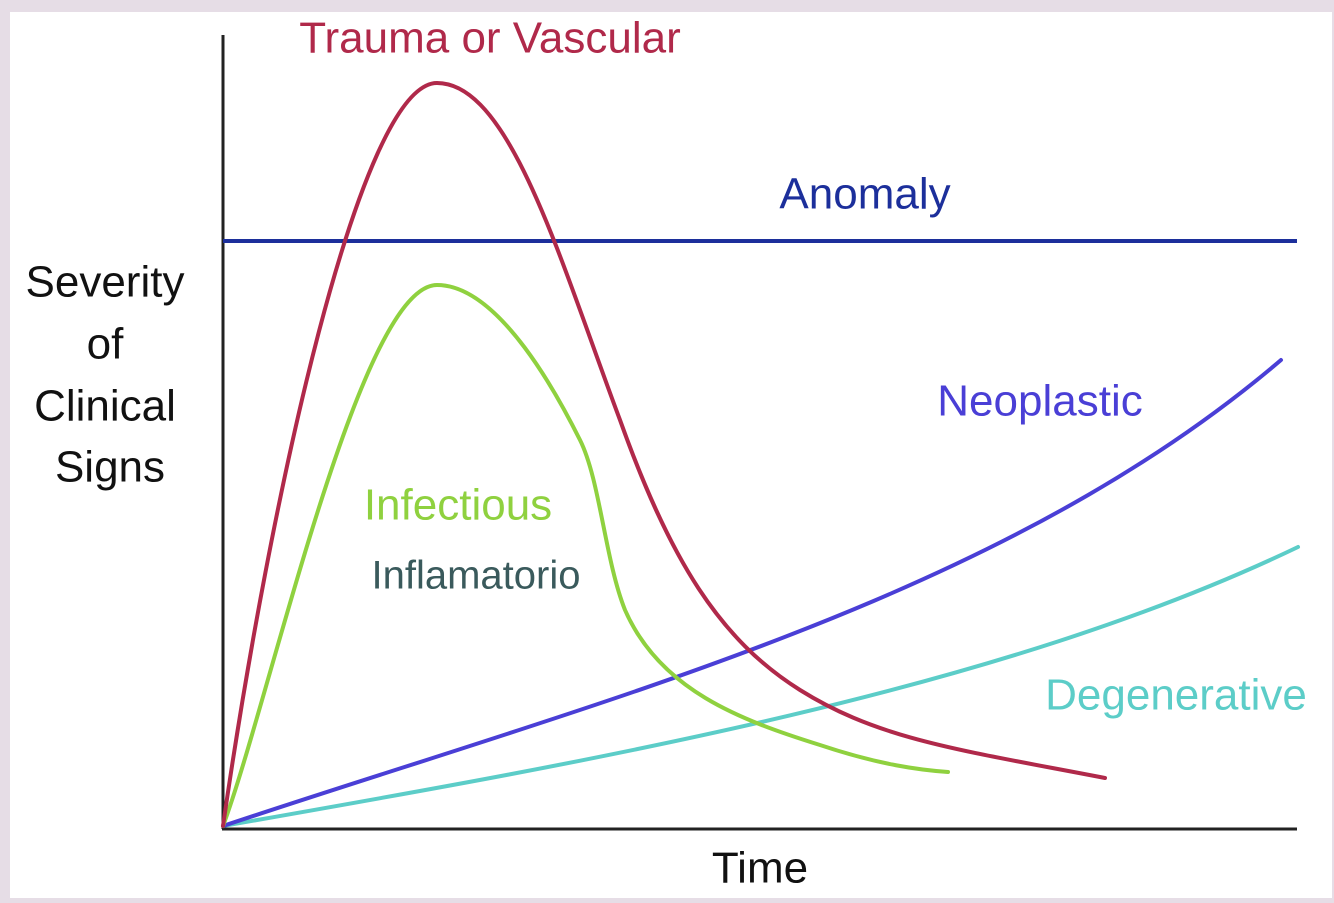  What do you see at coordinates (760, 868) in the screenshot?
I see `x-axis-title: Time` at bounding box center [760, 868].